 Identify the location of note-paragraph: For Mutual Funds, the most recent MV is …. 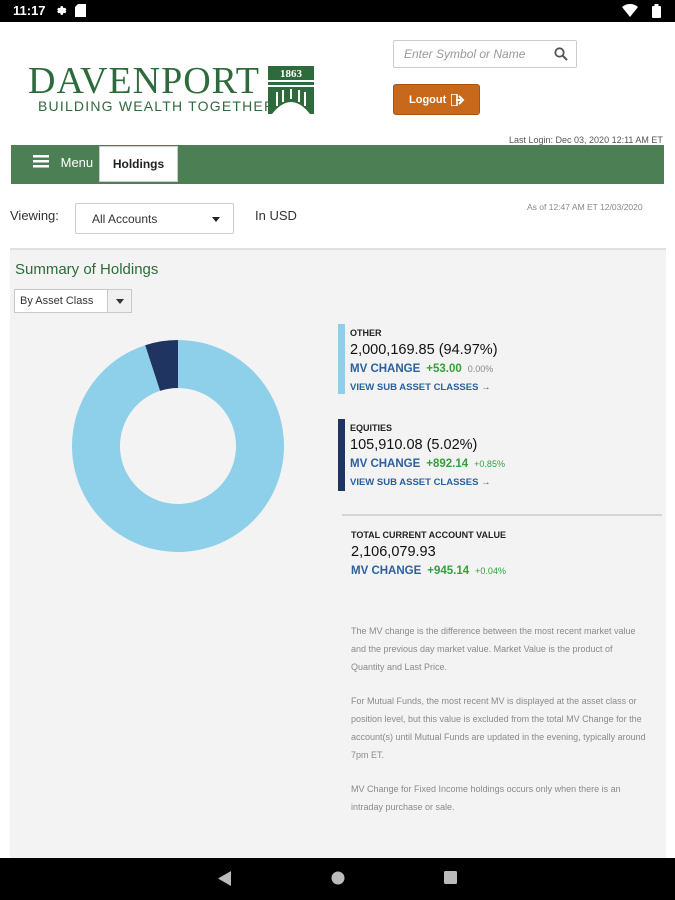
(498, 728).